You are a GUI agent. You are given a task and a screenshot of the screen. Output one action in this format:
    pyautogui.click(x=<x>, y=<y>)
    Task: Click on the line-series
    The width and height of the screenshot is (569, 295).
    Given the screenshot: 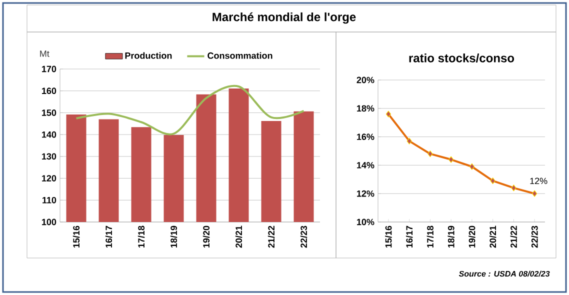 What is the action you would take?
    pyautogui.click(x=190, y=110)
    